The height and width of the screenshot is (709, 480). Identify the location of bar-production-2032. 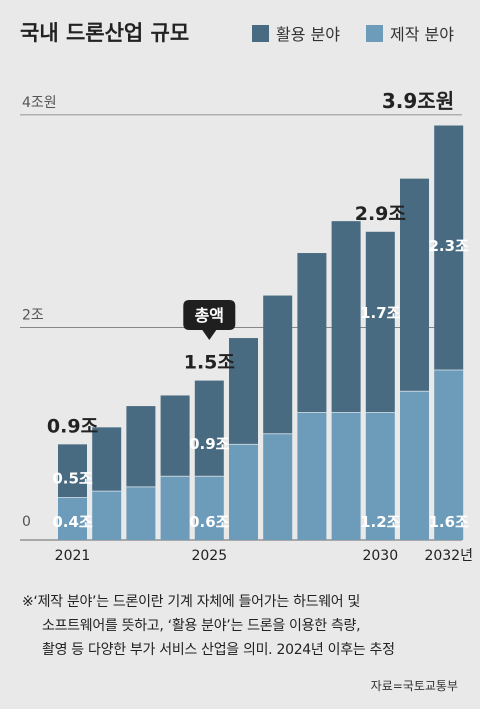
(449, 454).